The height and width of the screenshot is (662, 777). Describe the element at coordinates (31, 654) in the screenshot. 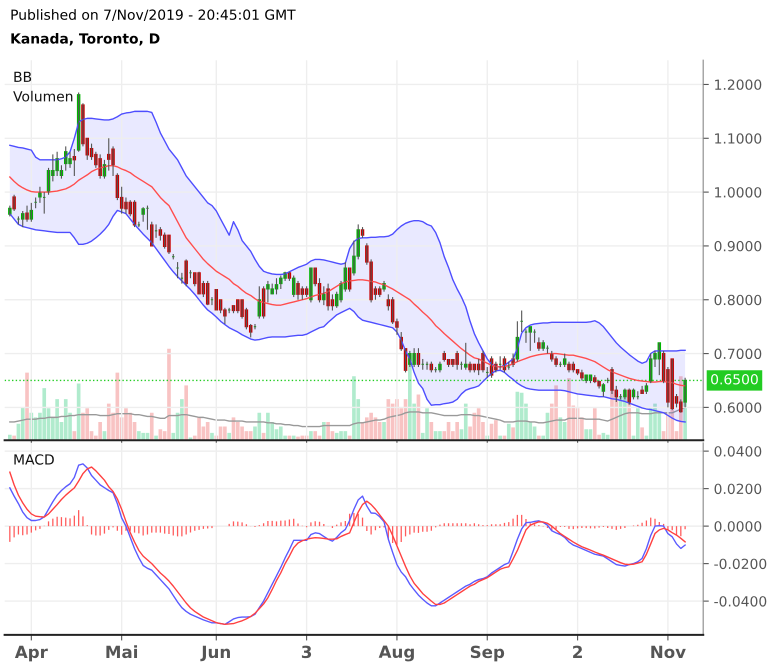

I see `x-tick-label: Apr` at that location.